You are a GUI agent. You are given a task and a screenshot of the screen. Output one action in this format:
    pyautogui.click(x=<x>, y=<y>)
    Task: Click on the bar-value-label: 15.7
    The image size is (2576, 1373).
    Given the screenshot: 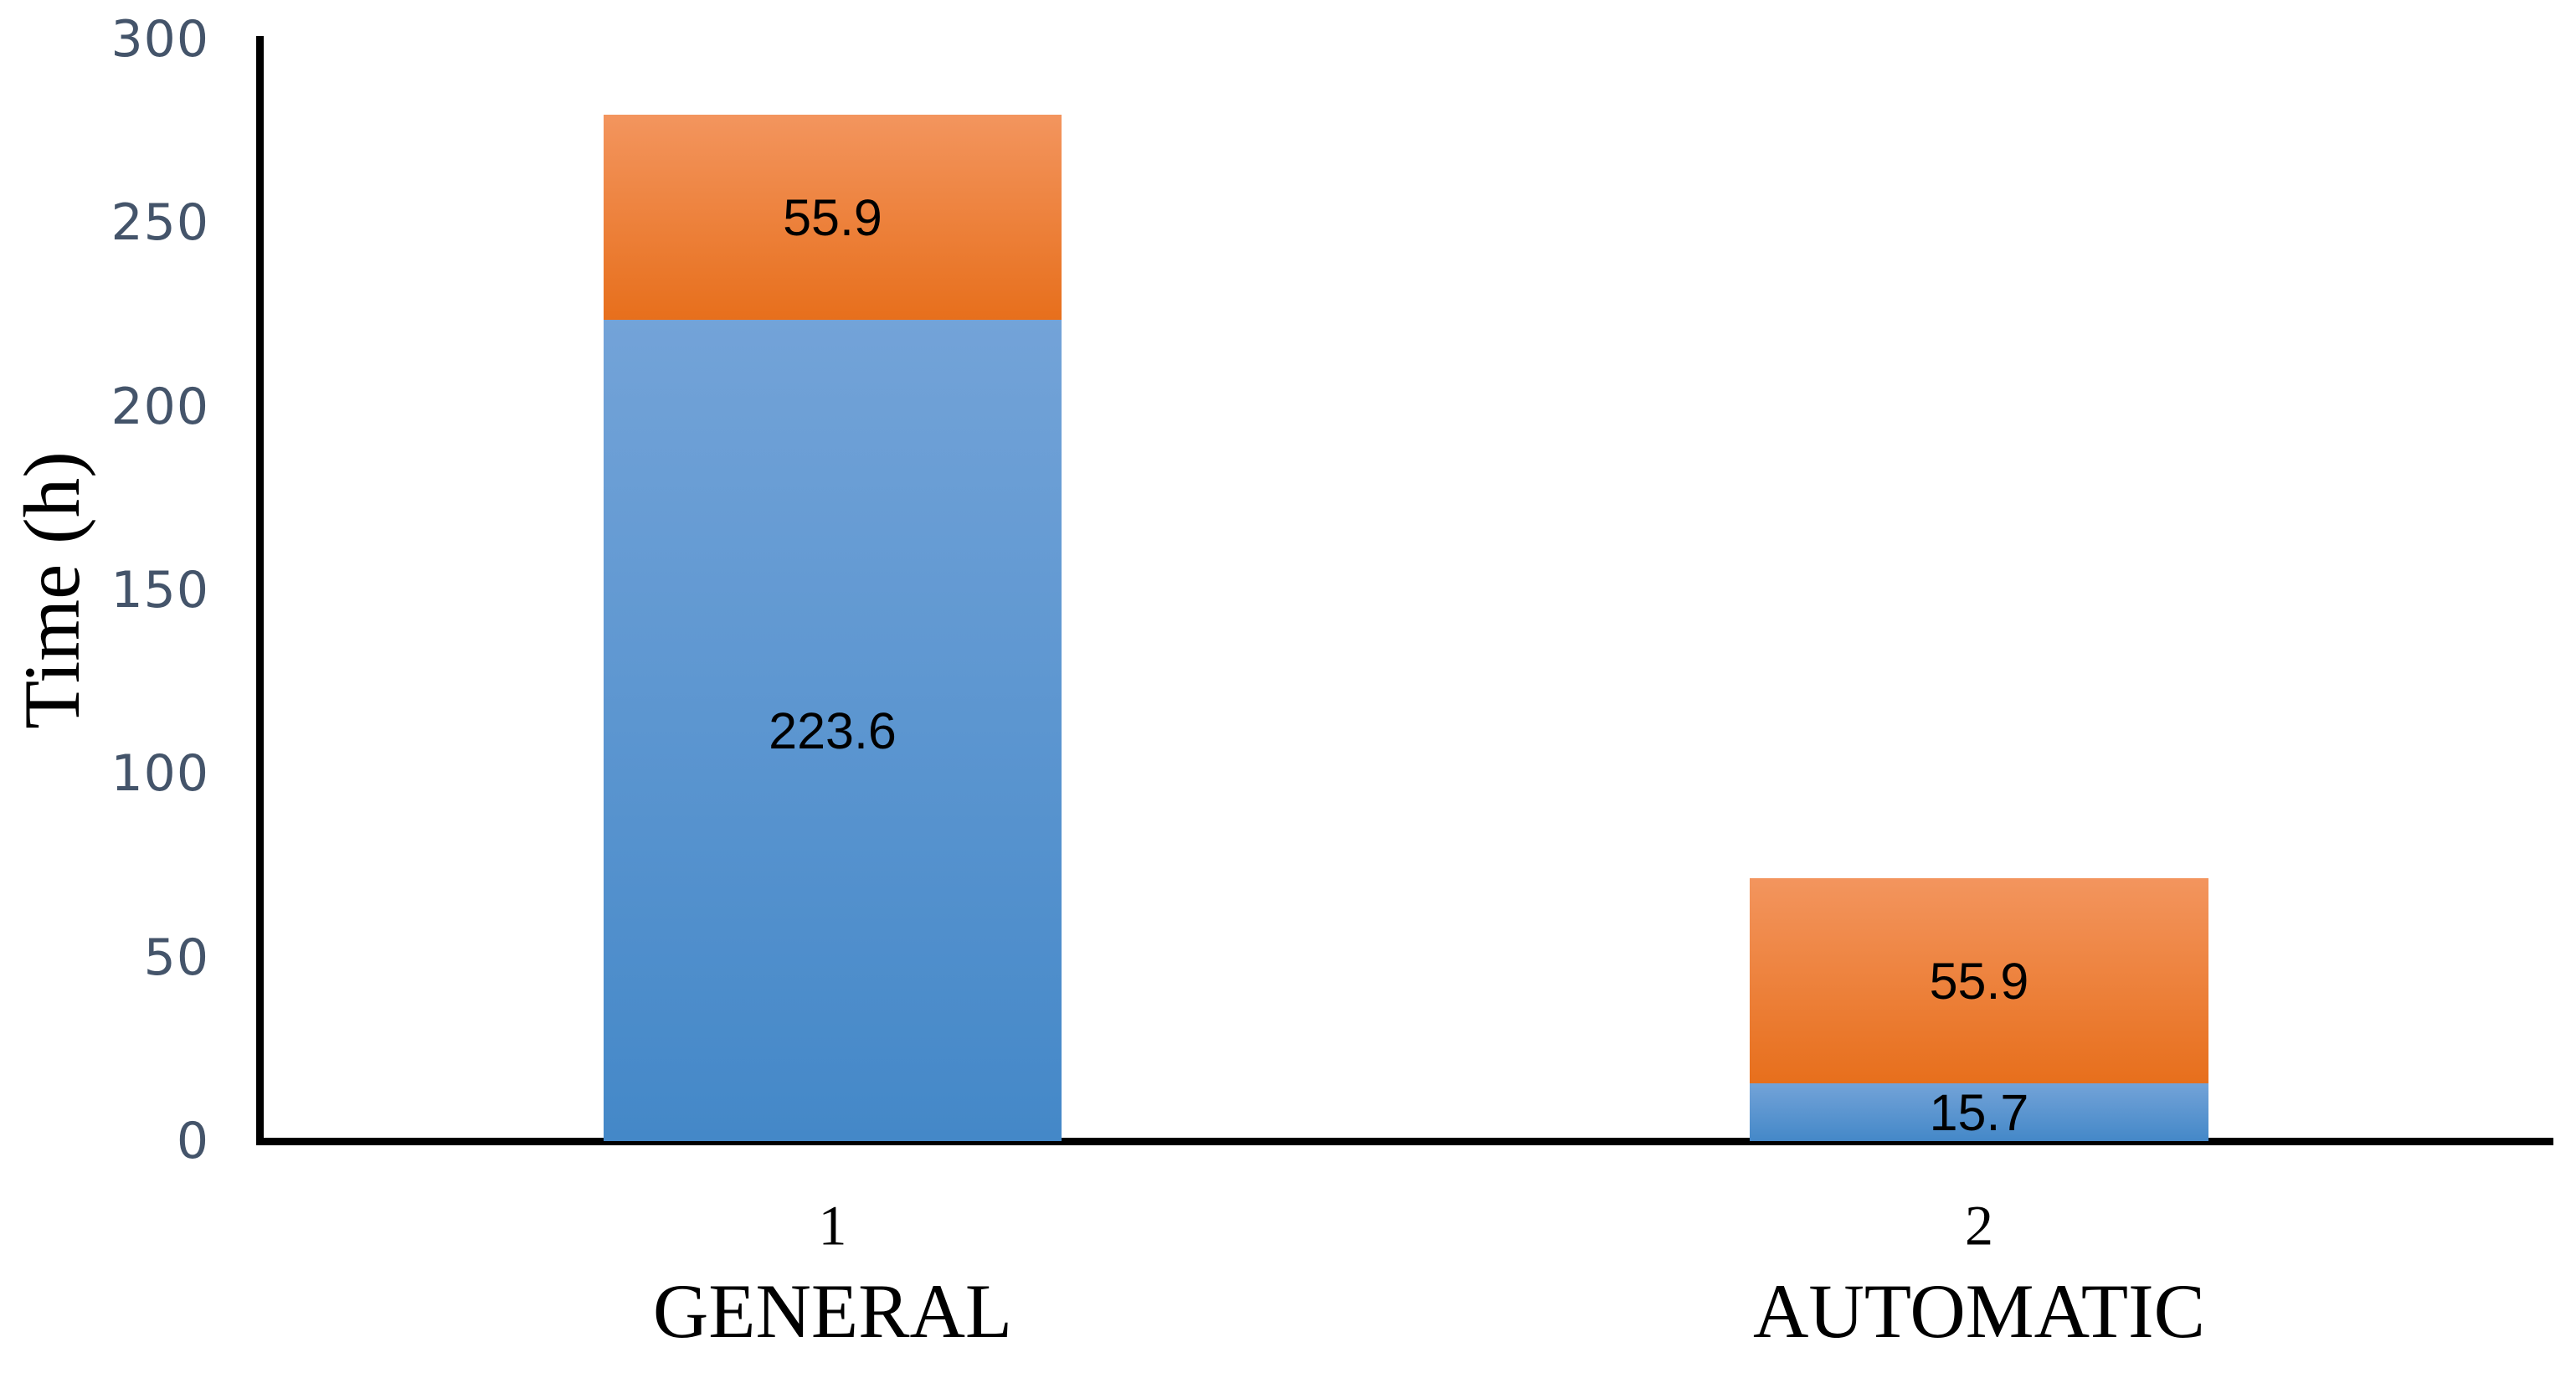 What is the action you would take?
    pyautogui.click(x=1979, y=1112)
    